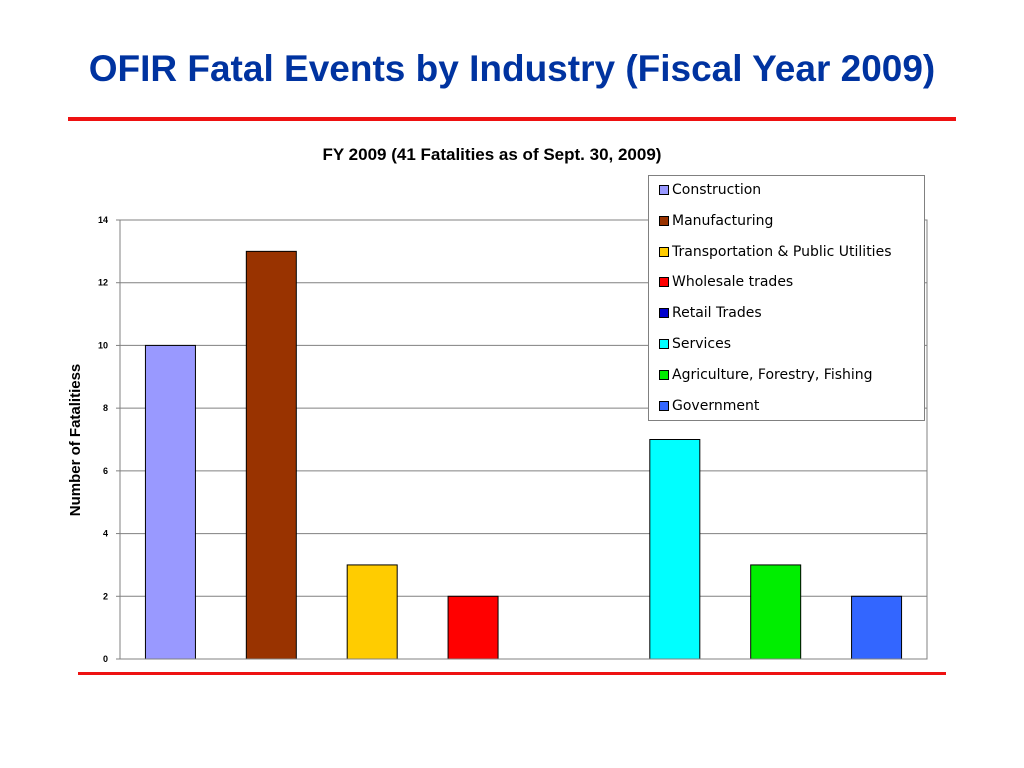  What do you see at coordinates (716, 405) in the screenshot?
I see `legend-label: Government` at bounding box center [716, 405].